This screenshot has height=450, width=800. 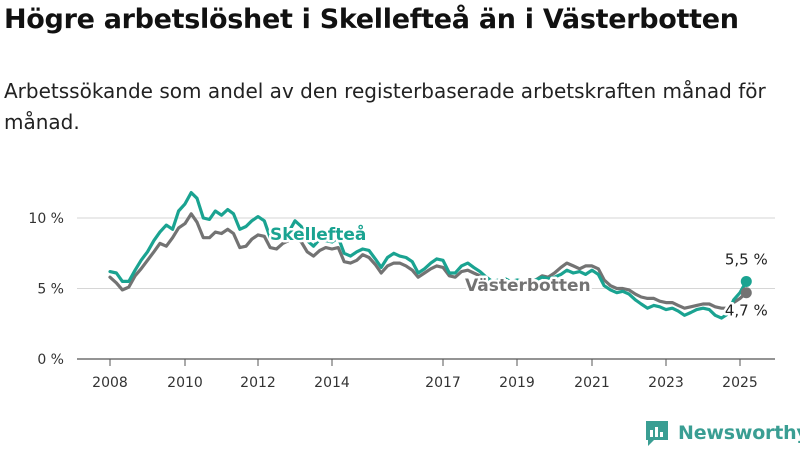 What do you see at coordinates (258, 383) in the screenshot?
I see `x-tick-label: 2012` at bounding box center [258, 383].